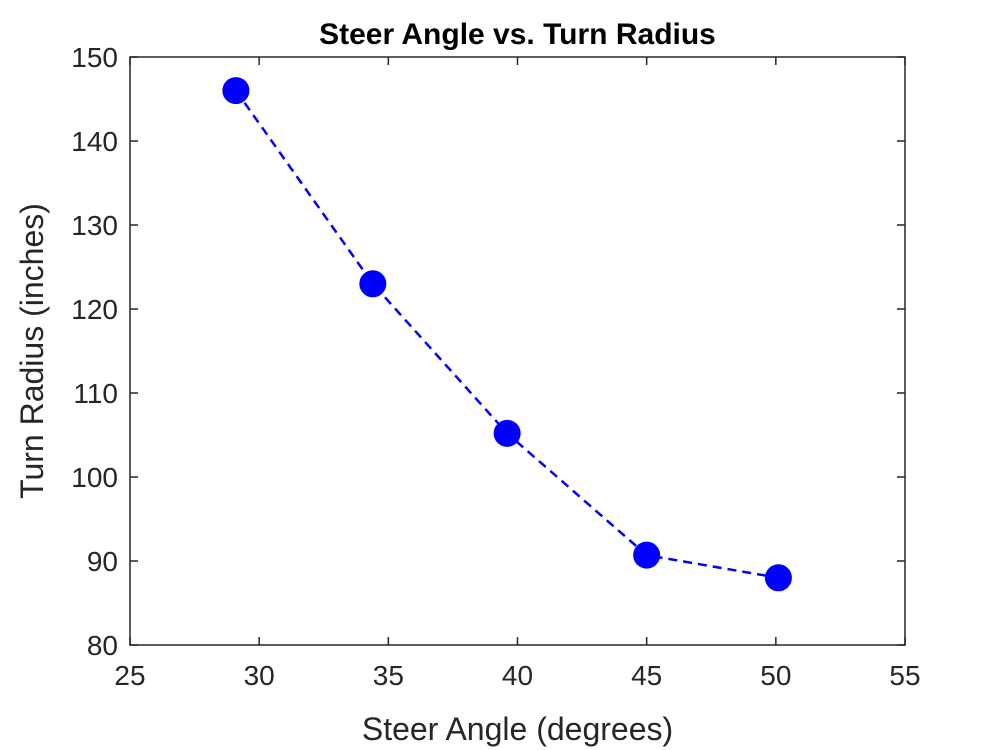  What do you see at coordinates (102, 561) in the screenshot?
I see `y-tick-label: 90` at bounding box center [102, 561].